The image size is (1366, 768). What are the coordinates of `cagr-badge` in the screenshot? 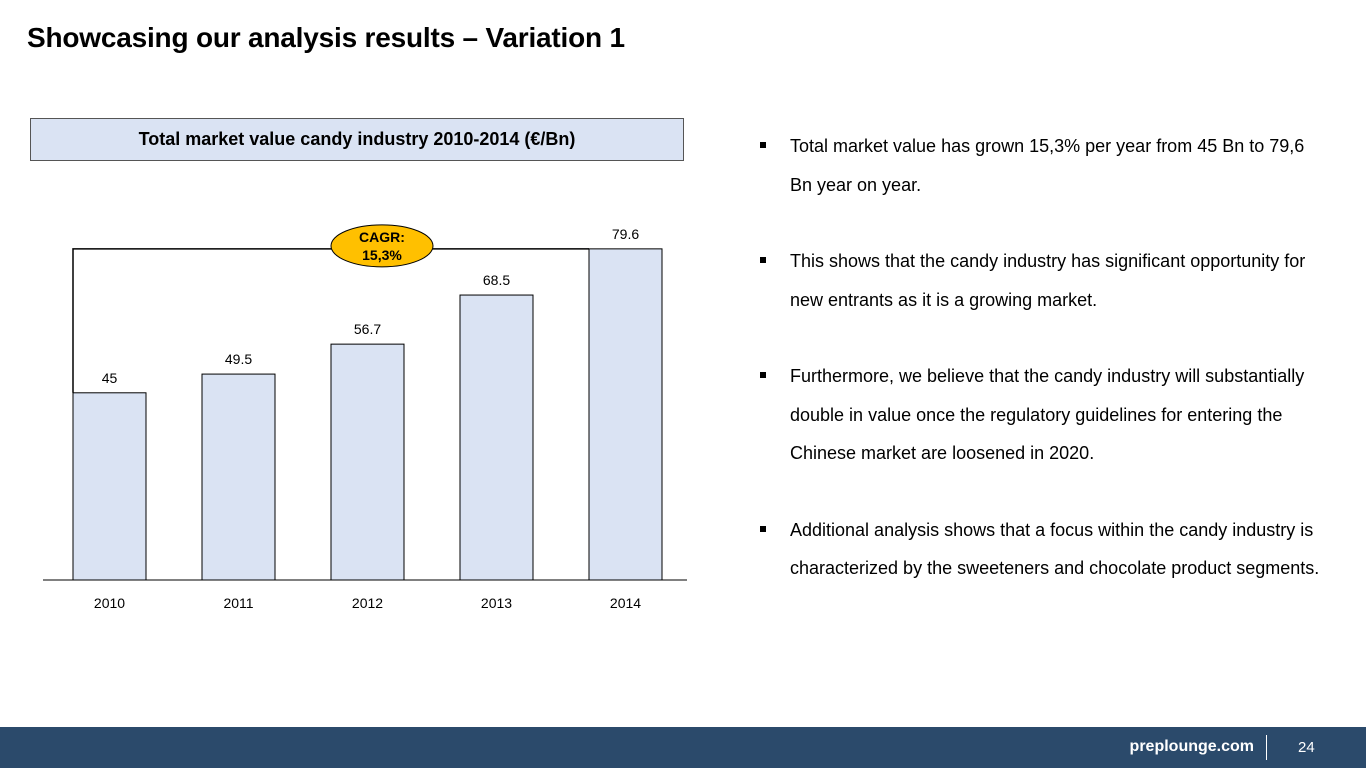 It's located at (382, 246).